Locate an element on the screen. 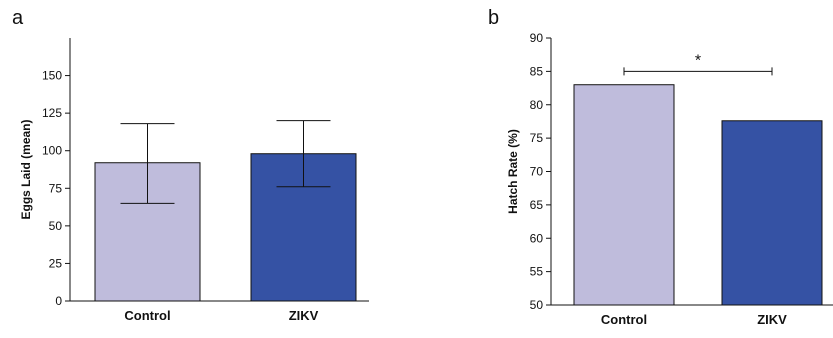  hatch-bar-zikv is located at coordinates (772, 213).